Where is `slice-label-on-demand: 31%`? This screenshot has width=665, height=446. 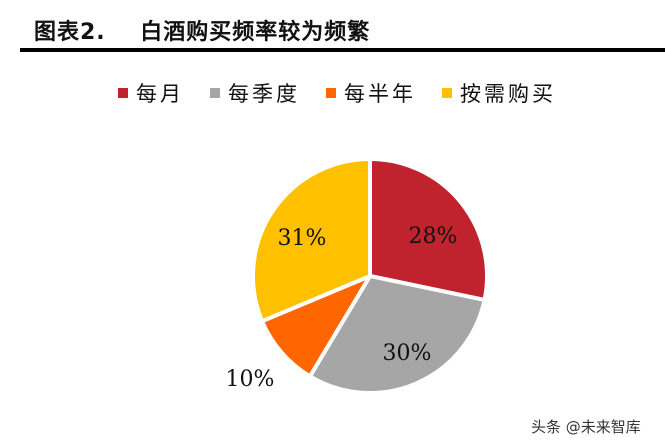 slice-label-on-demand: 31% is located at coordinates (302, 238).